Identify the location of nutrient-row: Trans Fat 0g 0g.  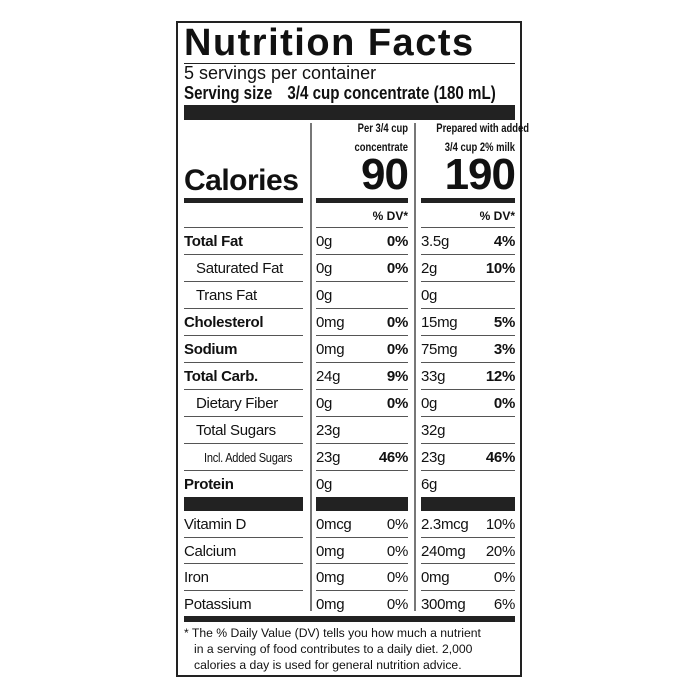
(350, 295).